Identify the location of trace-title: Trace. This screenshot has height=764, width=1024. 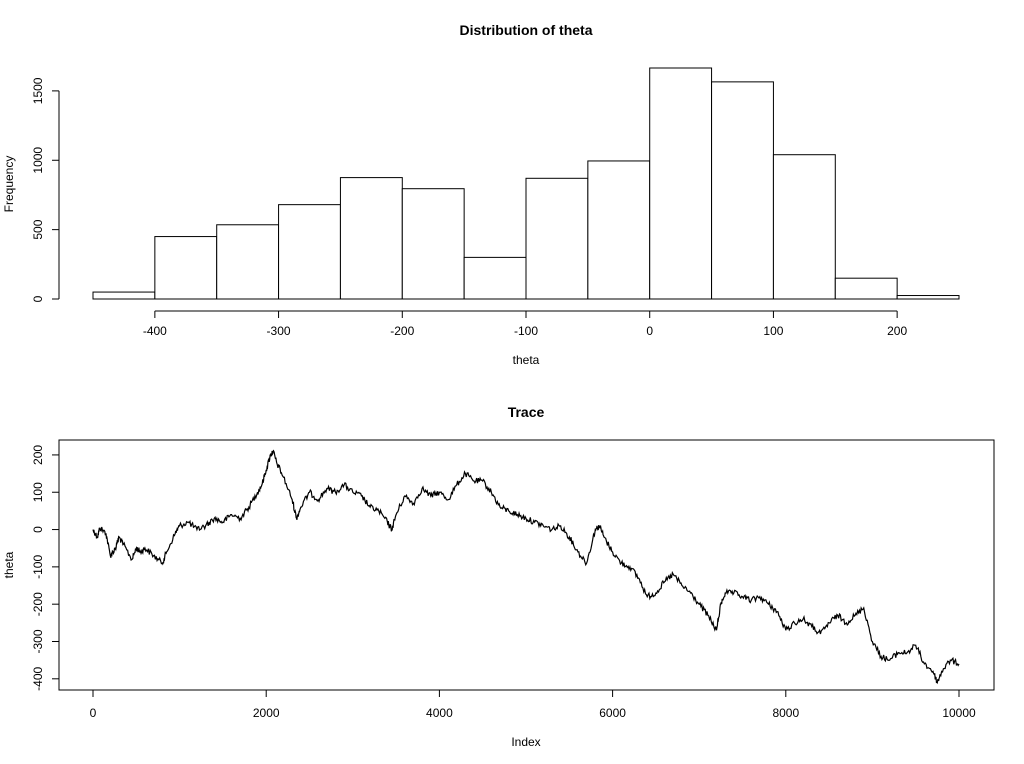
(526, 412).